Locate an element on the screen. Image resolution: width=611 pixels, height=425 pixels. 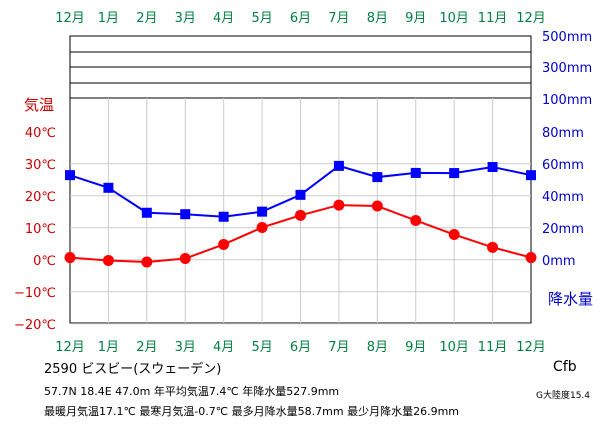
right-tick-label: 80mm is located at coordinates (563, 133).